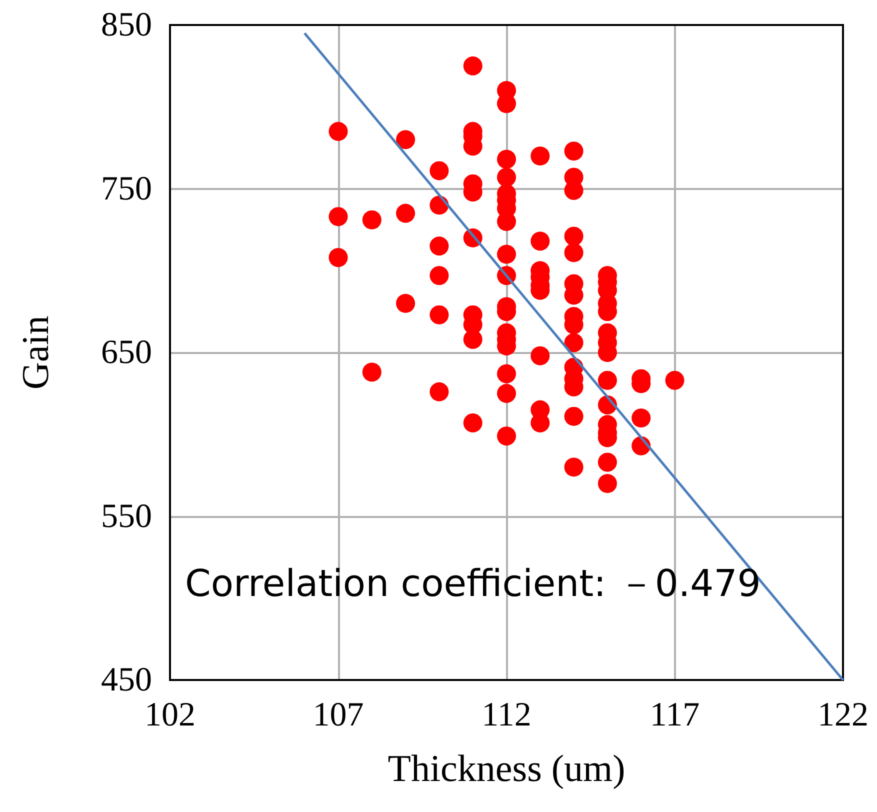  I want to click on x-tick-label: 112, so click(507, 715).